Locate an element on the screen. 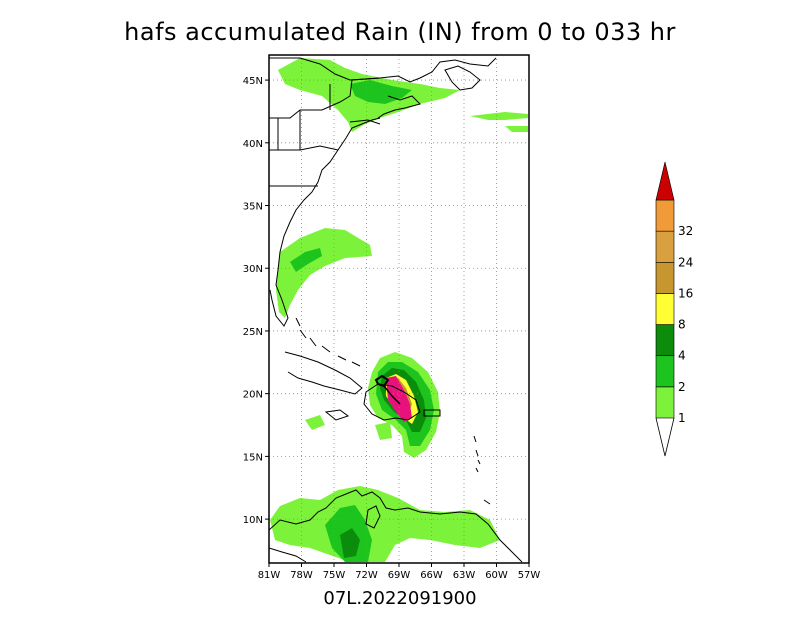 The width and height of the screenshot is (800, 618). longitude-labels: 81W 78W 75W 72W 69W 66W 63W 60W 57W is located at coordinates (399, 572).